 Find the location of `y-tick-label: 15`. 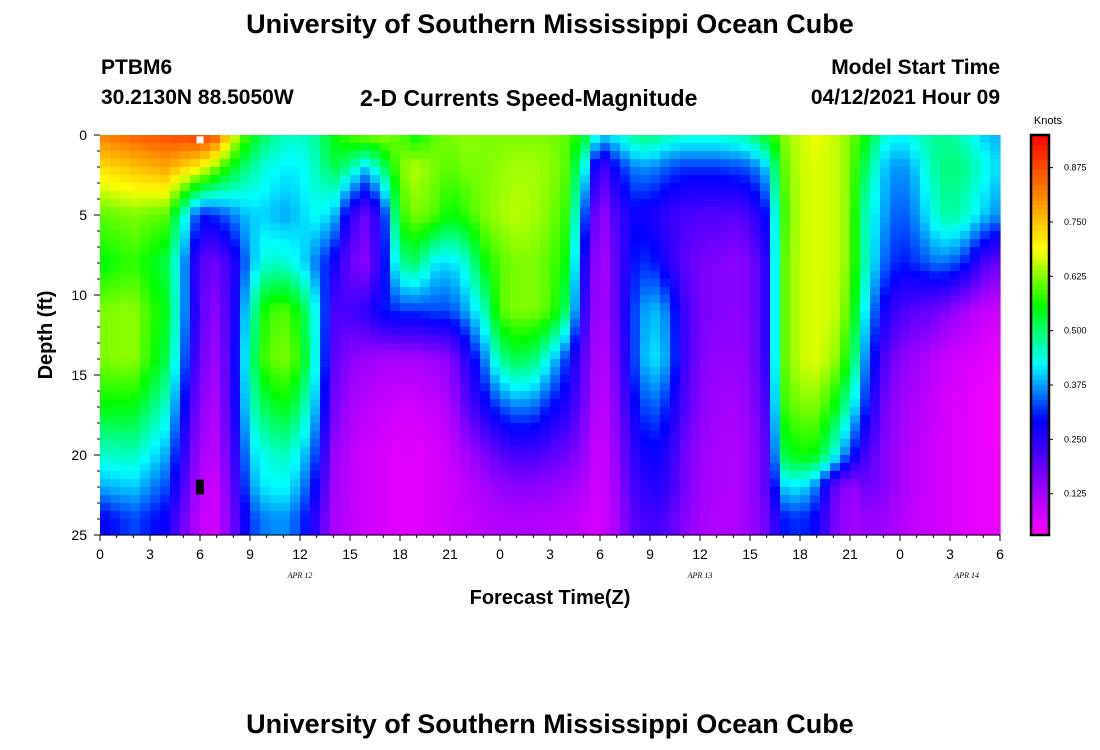

y-tick-label: 15 is located at coordinates (79, 375).